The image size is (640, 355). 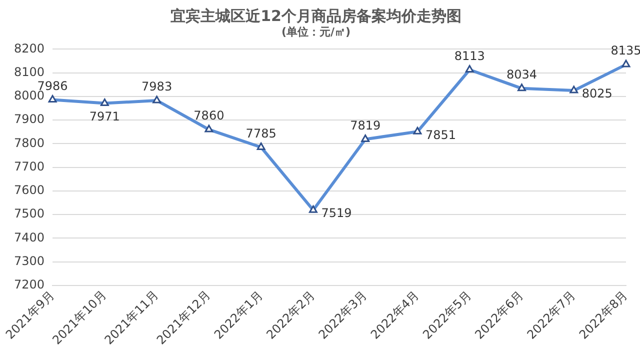 What do you see at coordinates (316, 15) in the screenshot?
I see `chart-title: 宜宾主城区近12个月商品房备案均价走势图` at bounding box center [316, 15].